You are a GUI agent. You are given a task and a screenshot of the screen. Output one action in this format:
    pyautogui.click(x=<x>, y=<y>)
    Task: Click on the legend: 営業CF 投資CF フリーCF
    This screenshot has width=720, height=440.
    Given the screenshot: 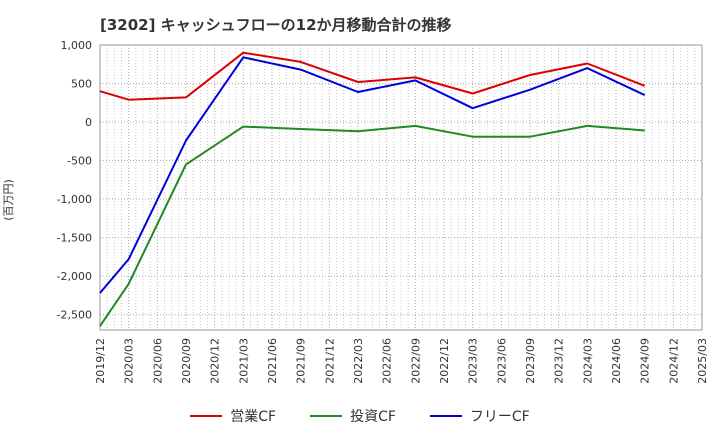 What is the action you would take?
    pyautogui.click(x=360, y=416)
    